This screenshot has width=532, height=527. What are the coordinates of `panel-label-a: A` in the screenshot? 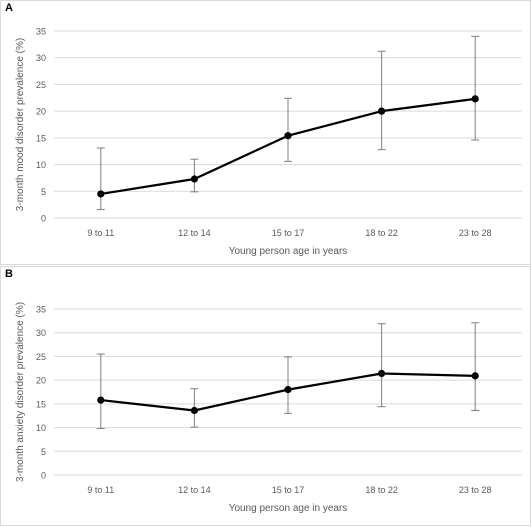 It's located at (9, 8).